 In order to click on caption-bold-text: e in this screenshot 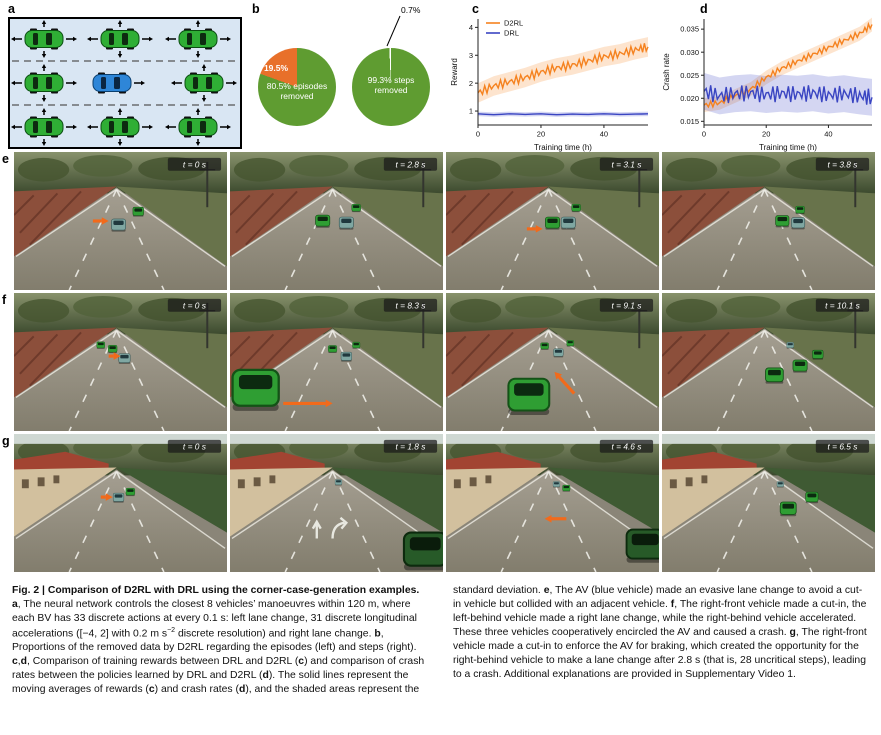, I will do `click(546, 590)`.